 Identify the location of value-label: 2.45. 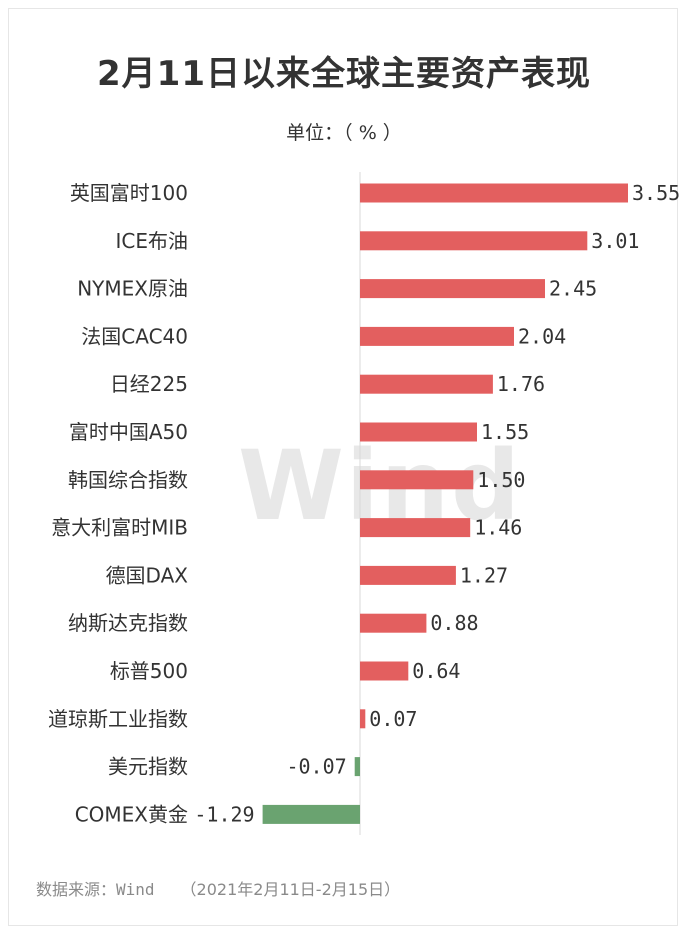
(573, 289).